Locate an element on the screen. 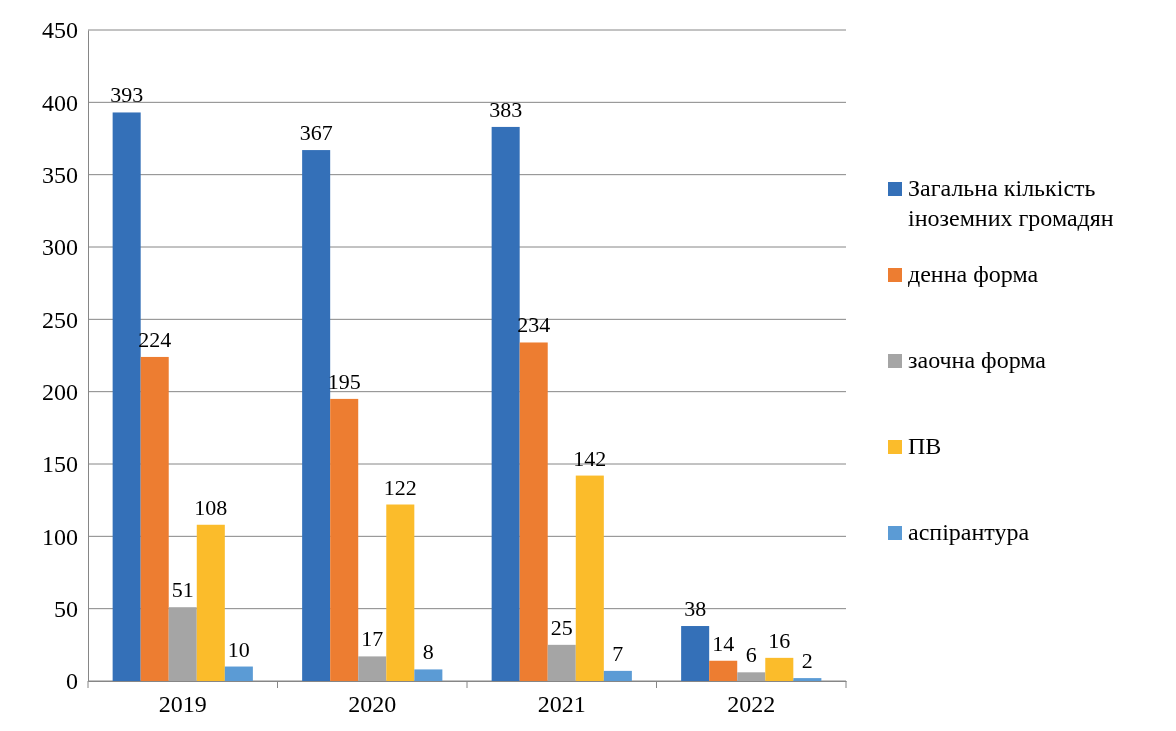  data-label: 17 is located at coordinates (372, 639).